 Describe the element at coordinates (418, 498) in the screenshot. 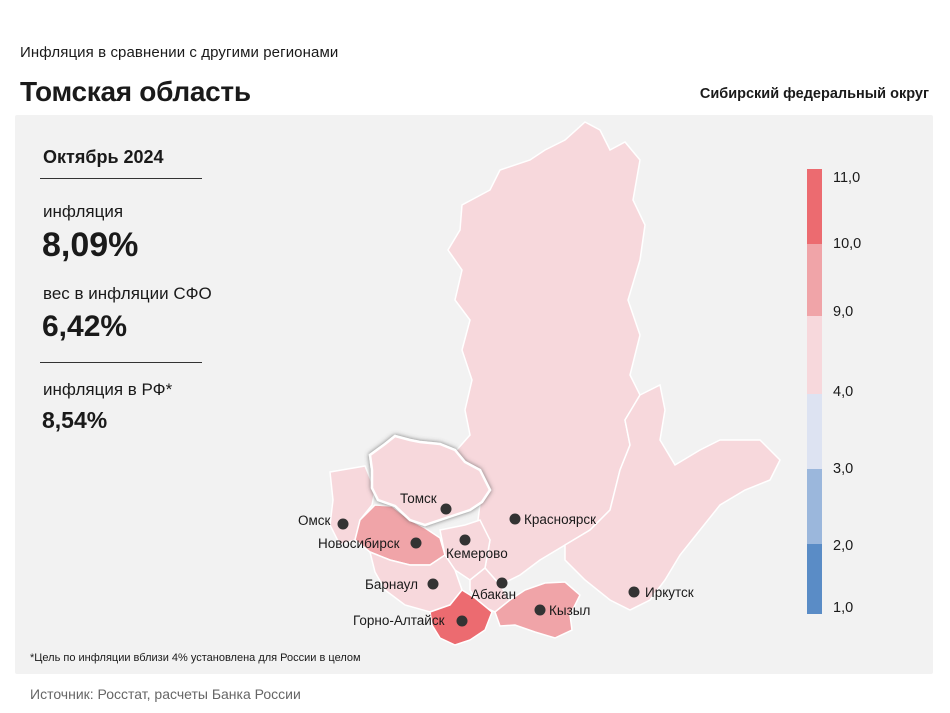

I see `city-label-tomsk: Томск` at that location.